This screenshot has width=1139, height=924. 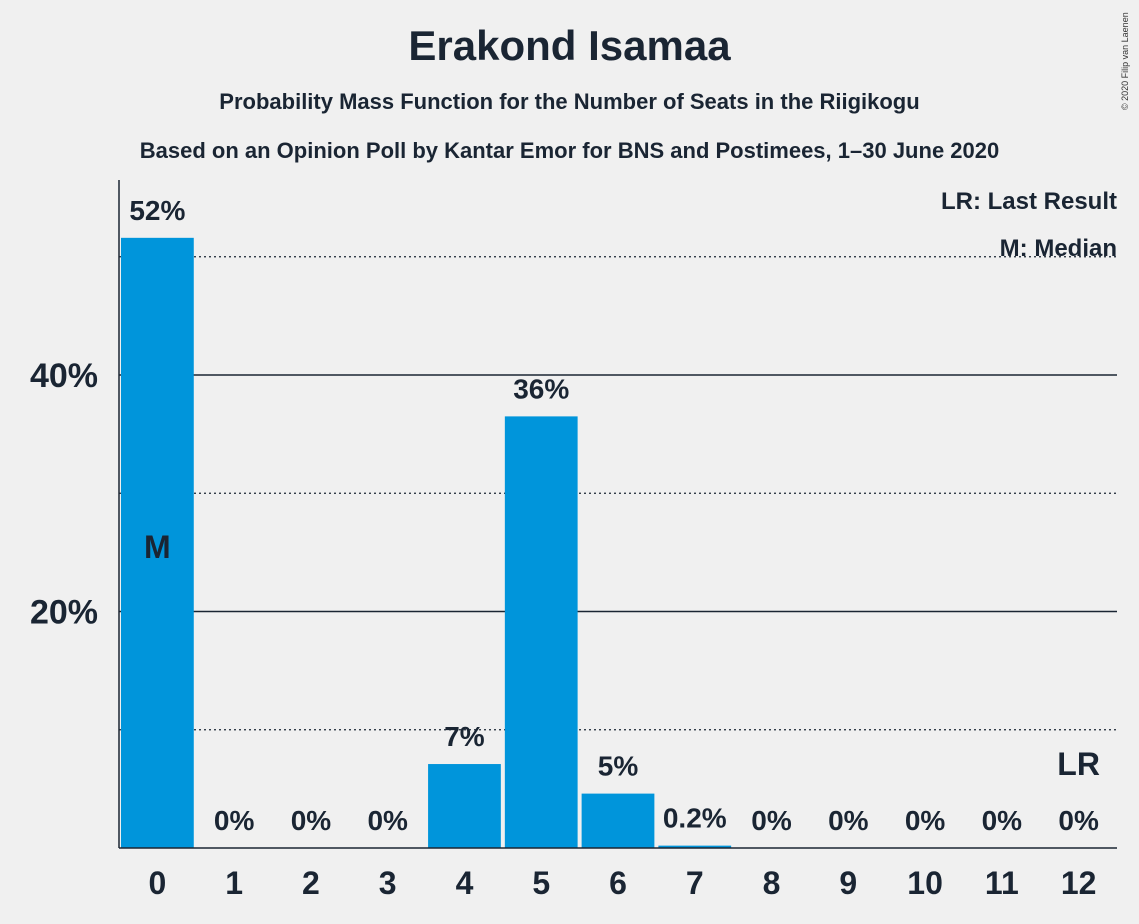 What do you see at coordinates (1078, 764) in the screenshot?
I see `last-result-marker: LR` at bounding box center [1078, 764].